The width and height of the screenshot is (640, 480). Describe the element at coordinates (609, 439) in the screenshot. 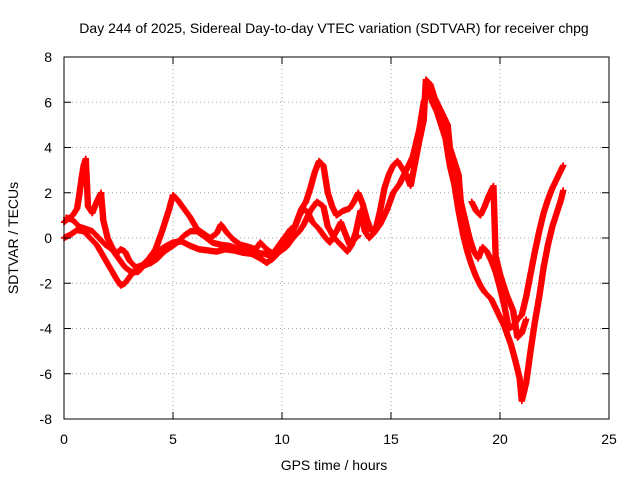

I see `x-tick-label: 25` at that location.